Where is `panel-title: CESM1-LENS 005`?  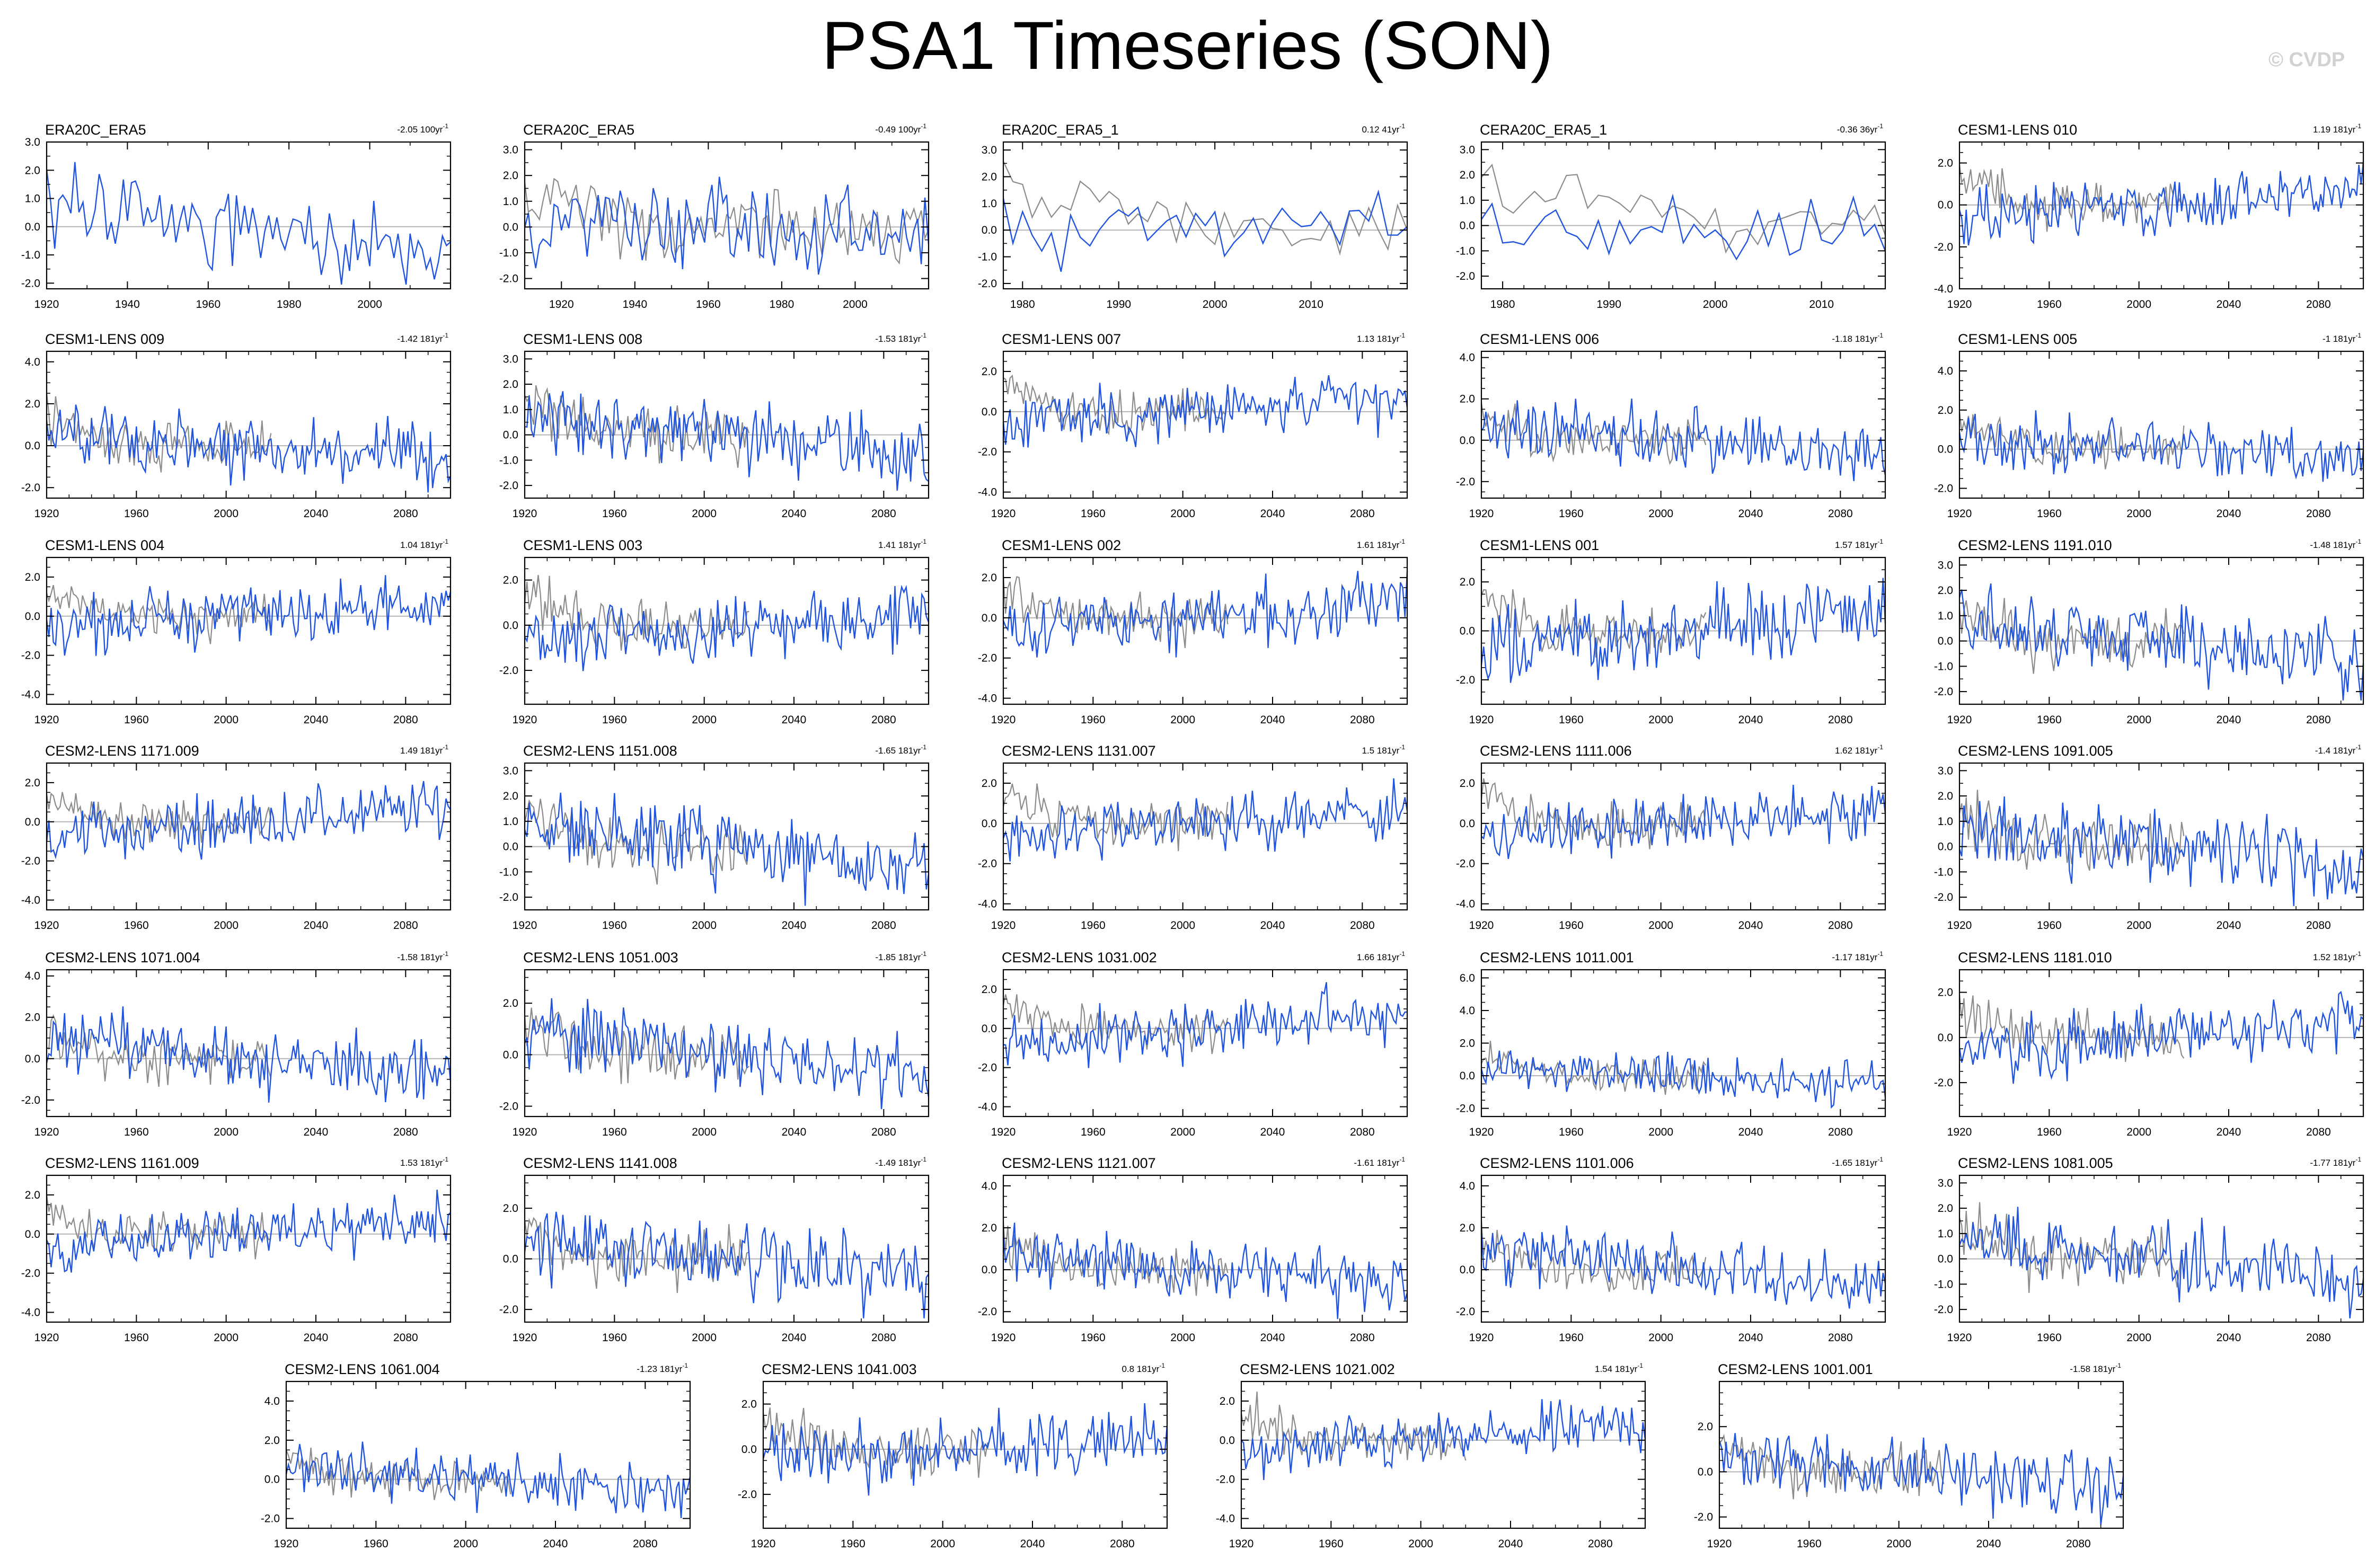 panel-title: CESM1-LENS 005 is located at coordinates (2017, 339).